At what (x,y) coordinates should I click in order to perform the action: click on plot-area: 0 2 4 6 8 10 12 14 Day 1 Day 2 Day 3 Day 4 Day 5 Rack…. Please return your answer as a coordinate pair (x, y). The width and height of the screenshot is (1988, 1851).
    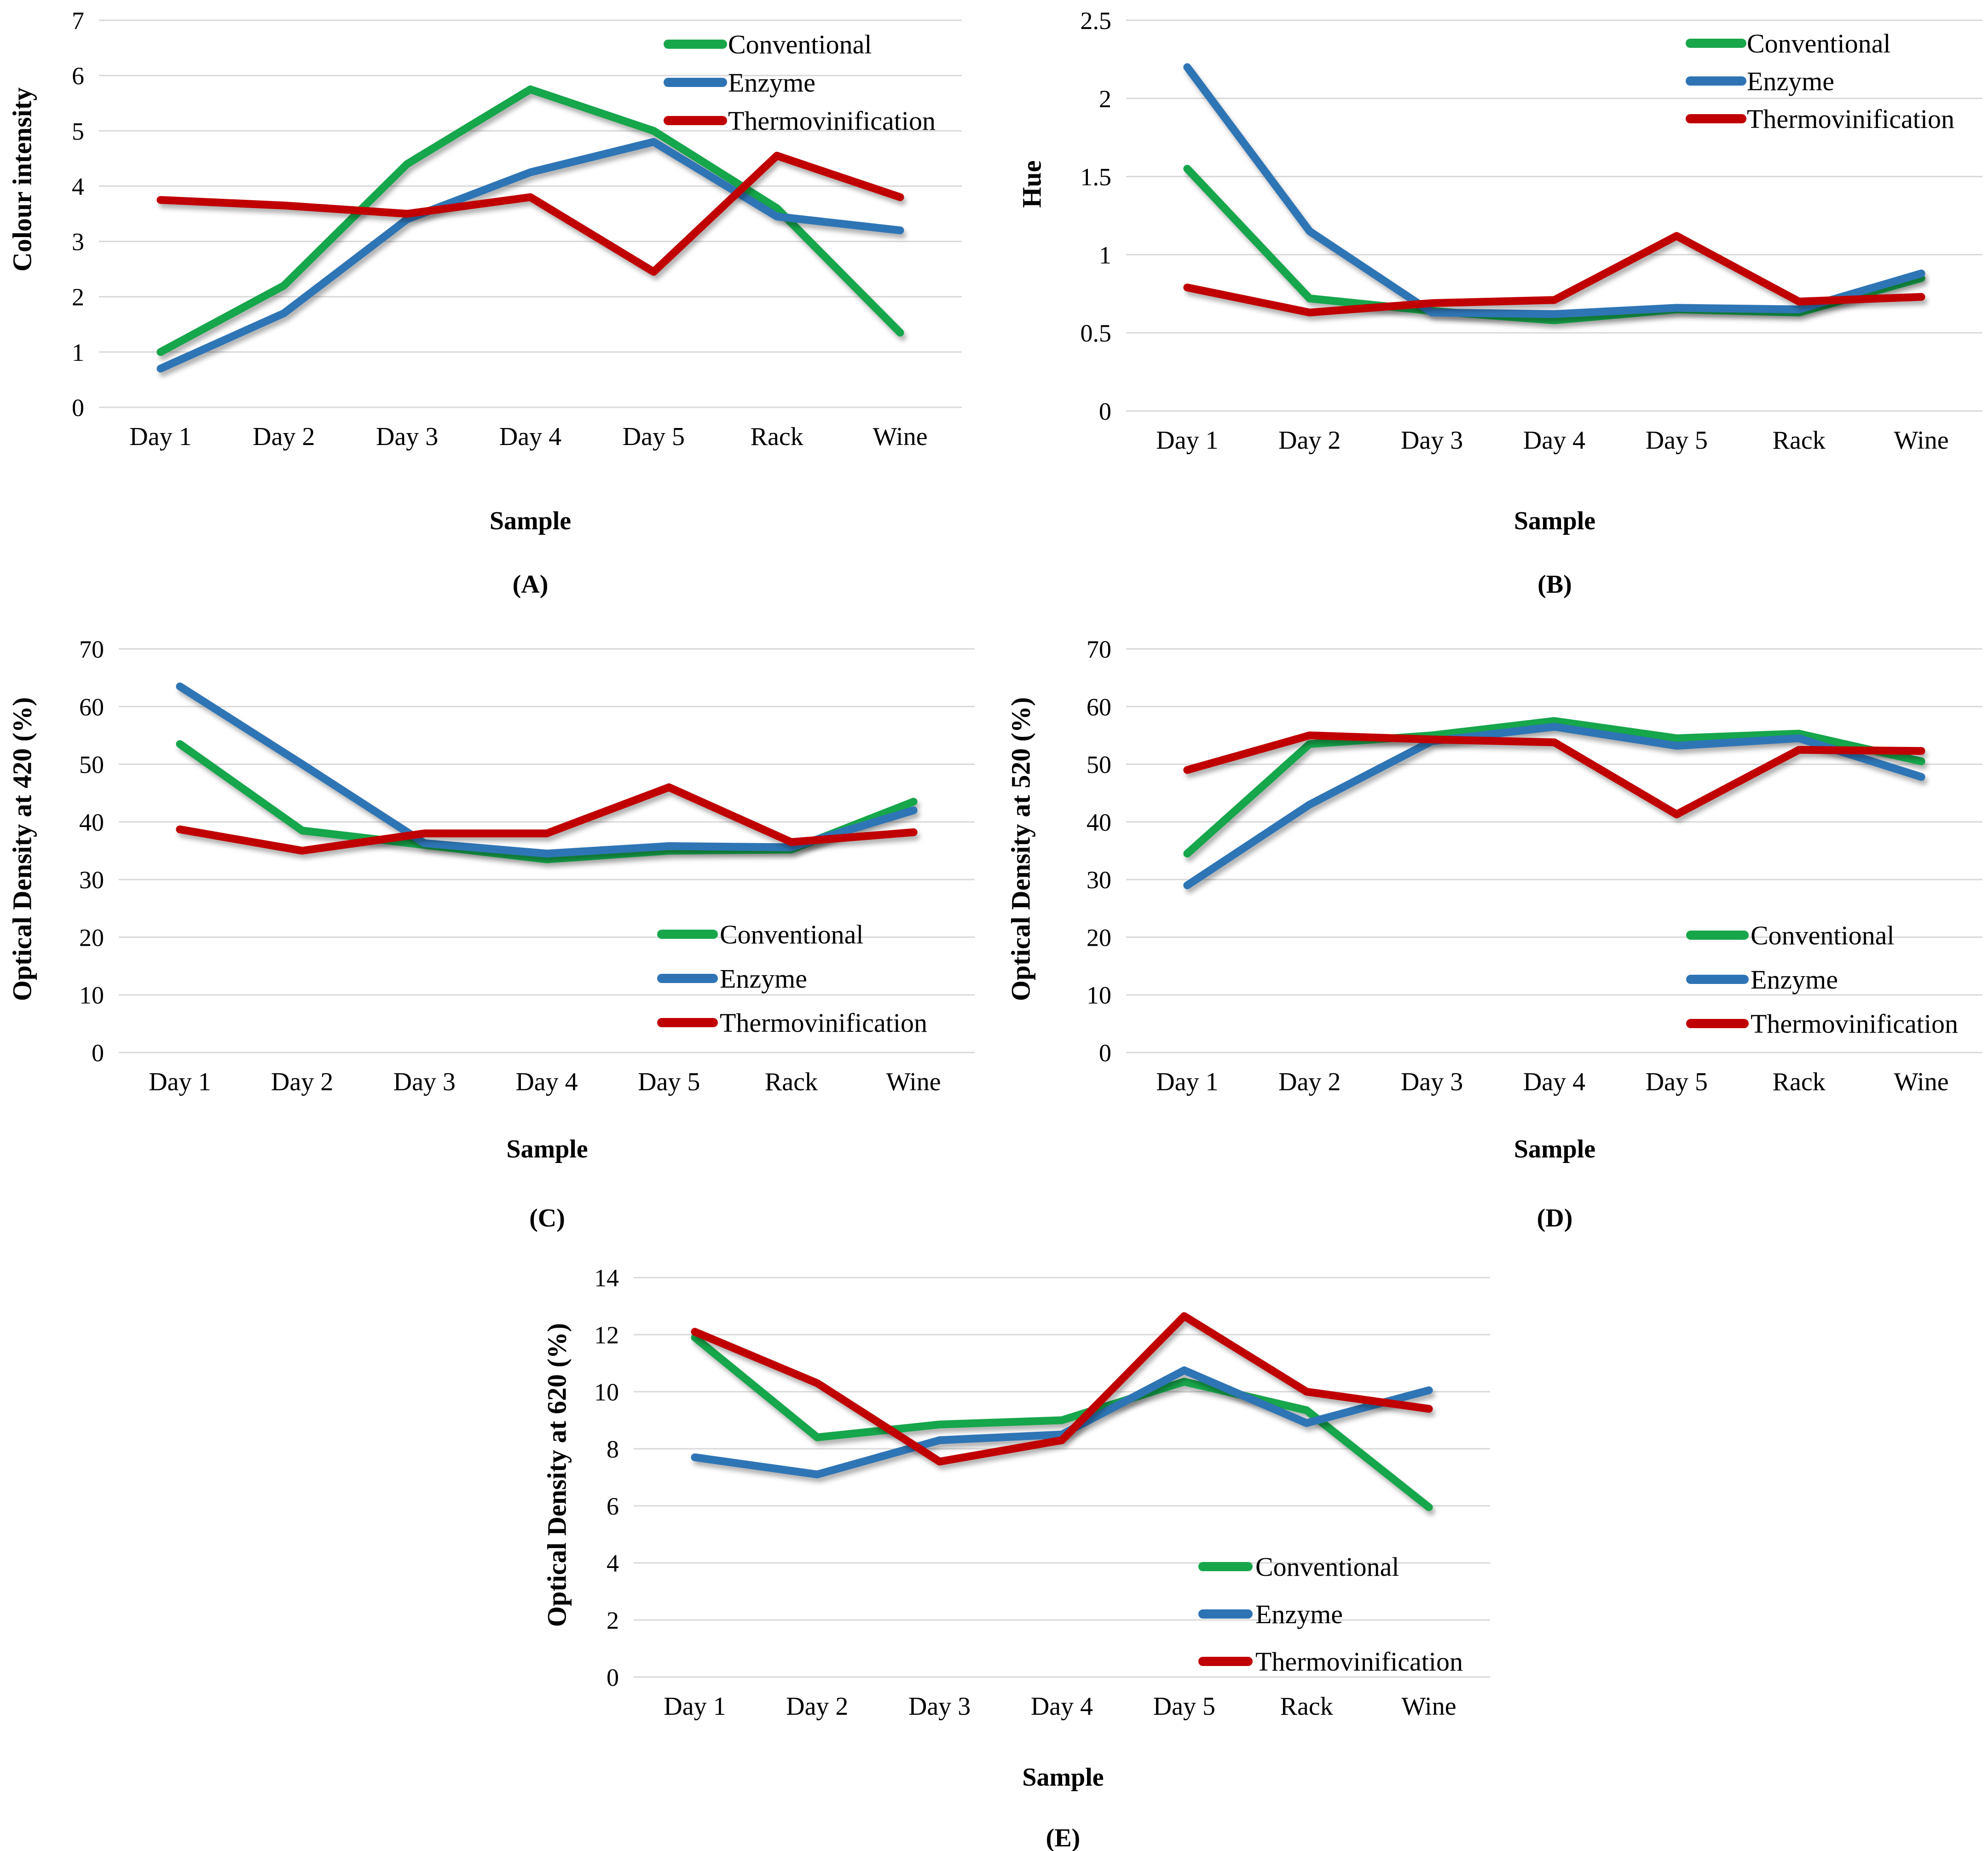
    Looking at the image, I should click on (1042, 1492).